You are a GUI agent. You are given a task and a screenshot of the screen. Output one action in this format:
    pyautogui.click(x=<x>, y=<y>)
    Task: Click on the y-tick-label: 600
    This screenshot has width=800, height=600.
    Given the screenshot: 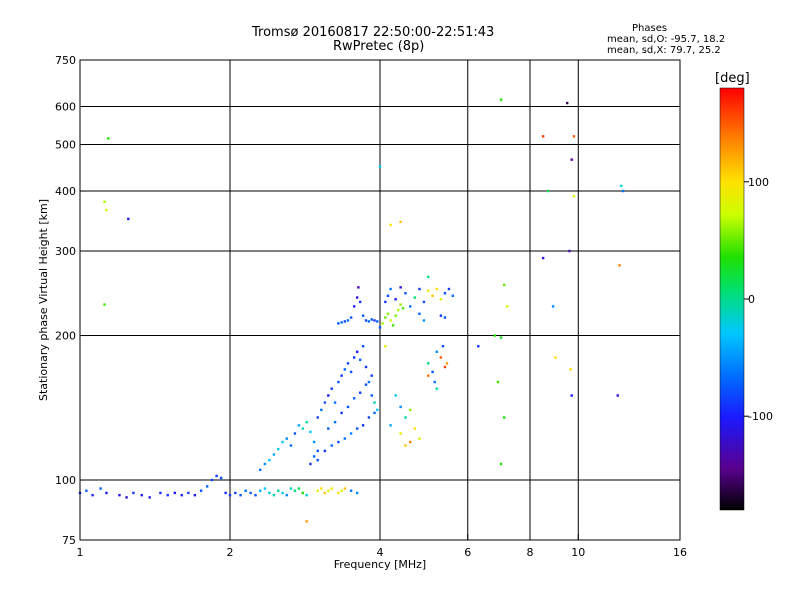 What is the action you would take?
    pyautogui.click(x=65, y=107)
    